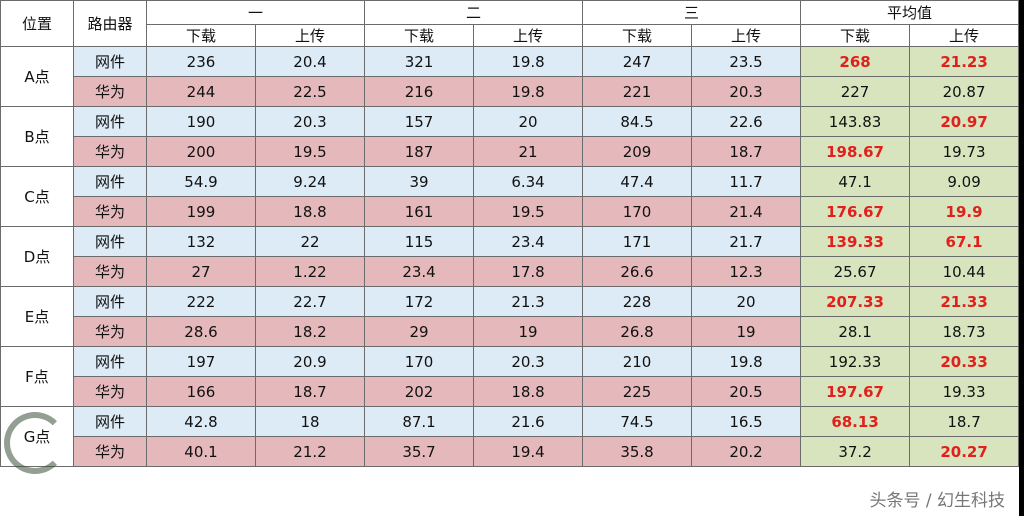 This screenshot has width=1024, height=516. Describe the element at coordinates (910, 12) in the screenshot. I see `header-average: 平均值` at that location.